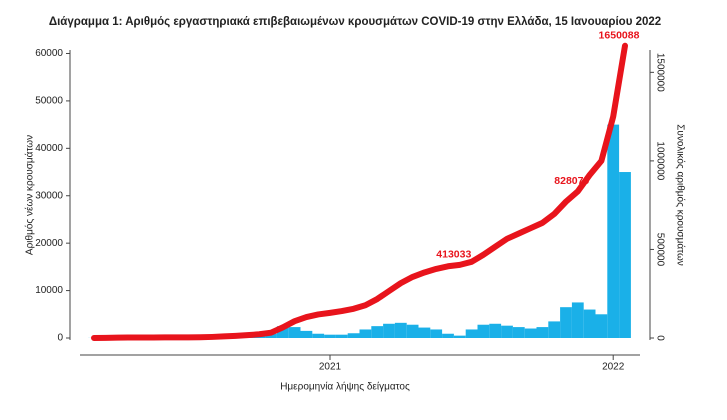 The height and width of the screenshot is (420, 727). Describe the element at coordinates (659, 338) in the screenshot. I see `y2-tick-label: 0` at that location.